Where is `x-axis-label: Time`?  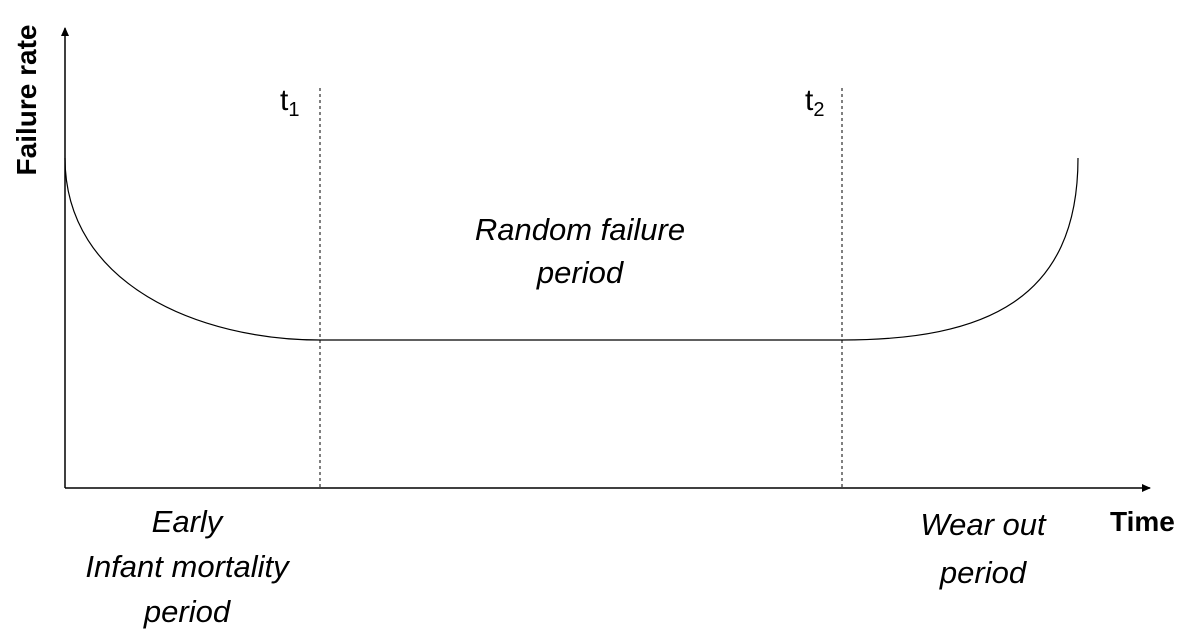
x-axis-label: Time is located at coordinates (1142, 521).